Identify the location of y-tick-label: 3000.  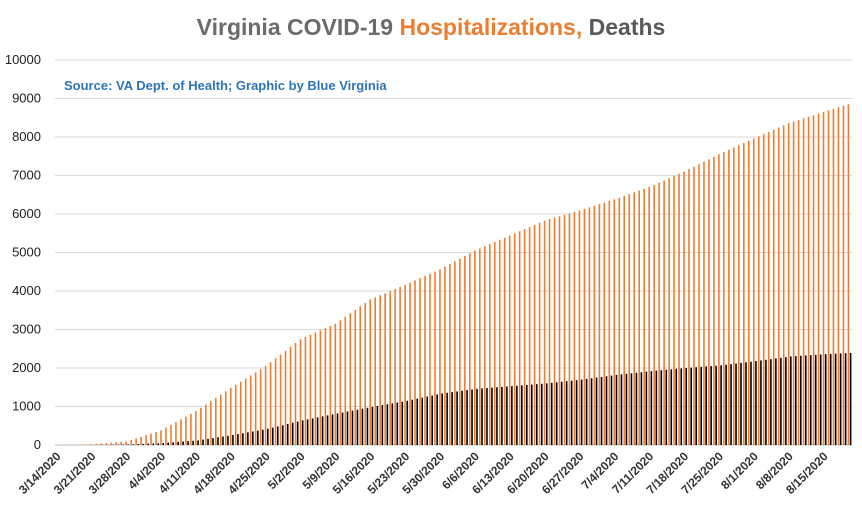
(26, 329).